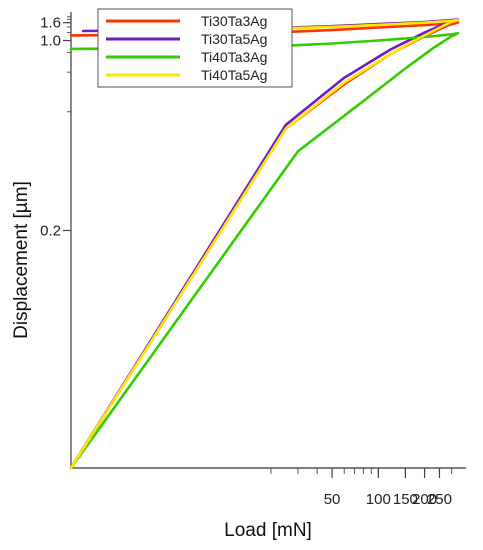  What do you see at coordinates (439, 499) in the screenshot?
I see `x-tick-label: 250` at bounding box center [439, 499].